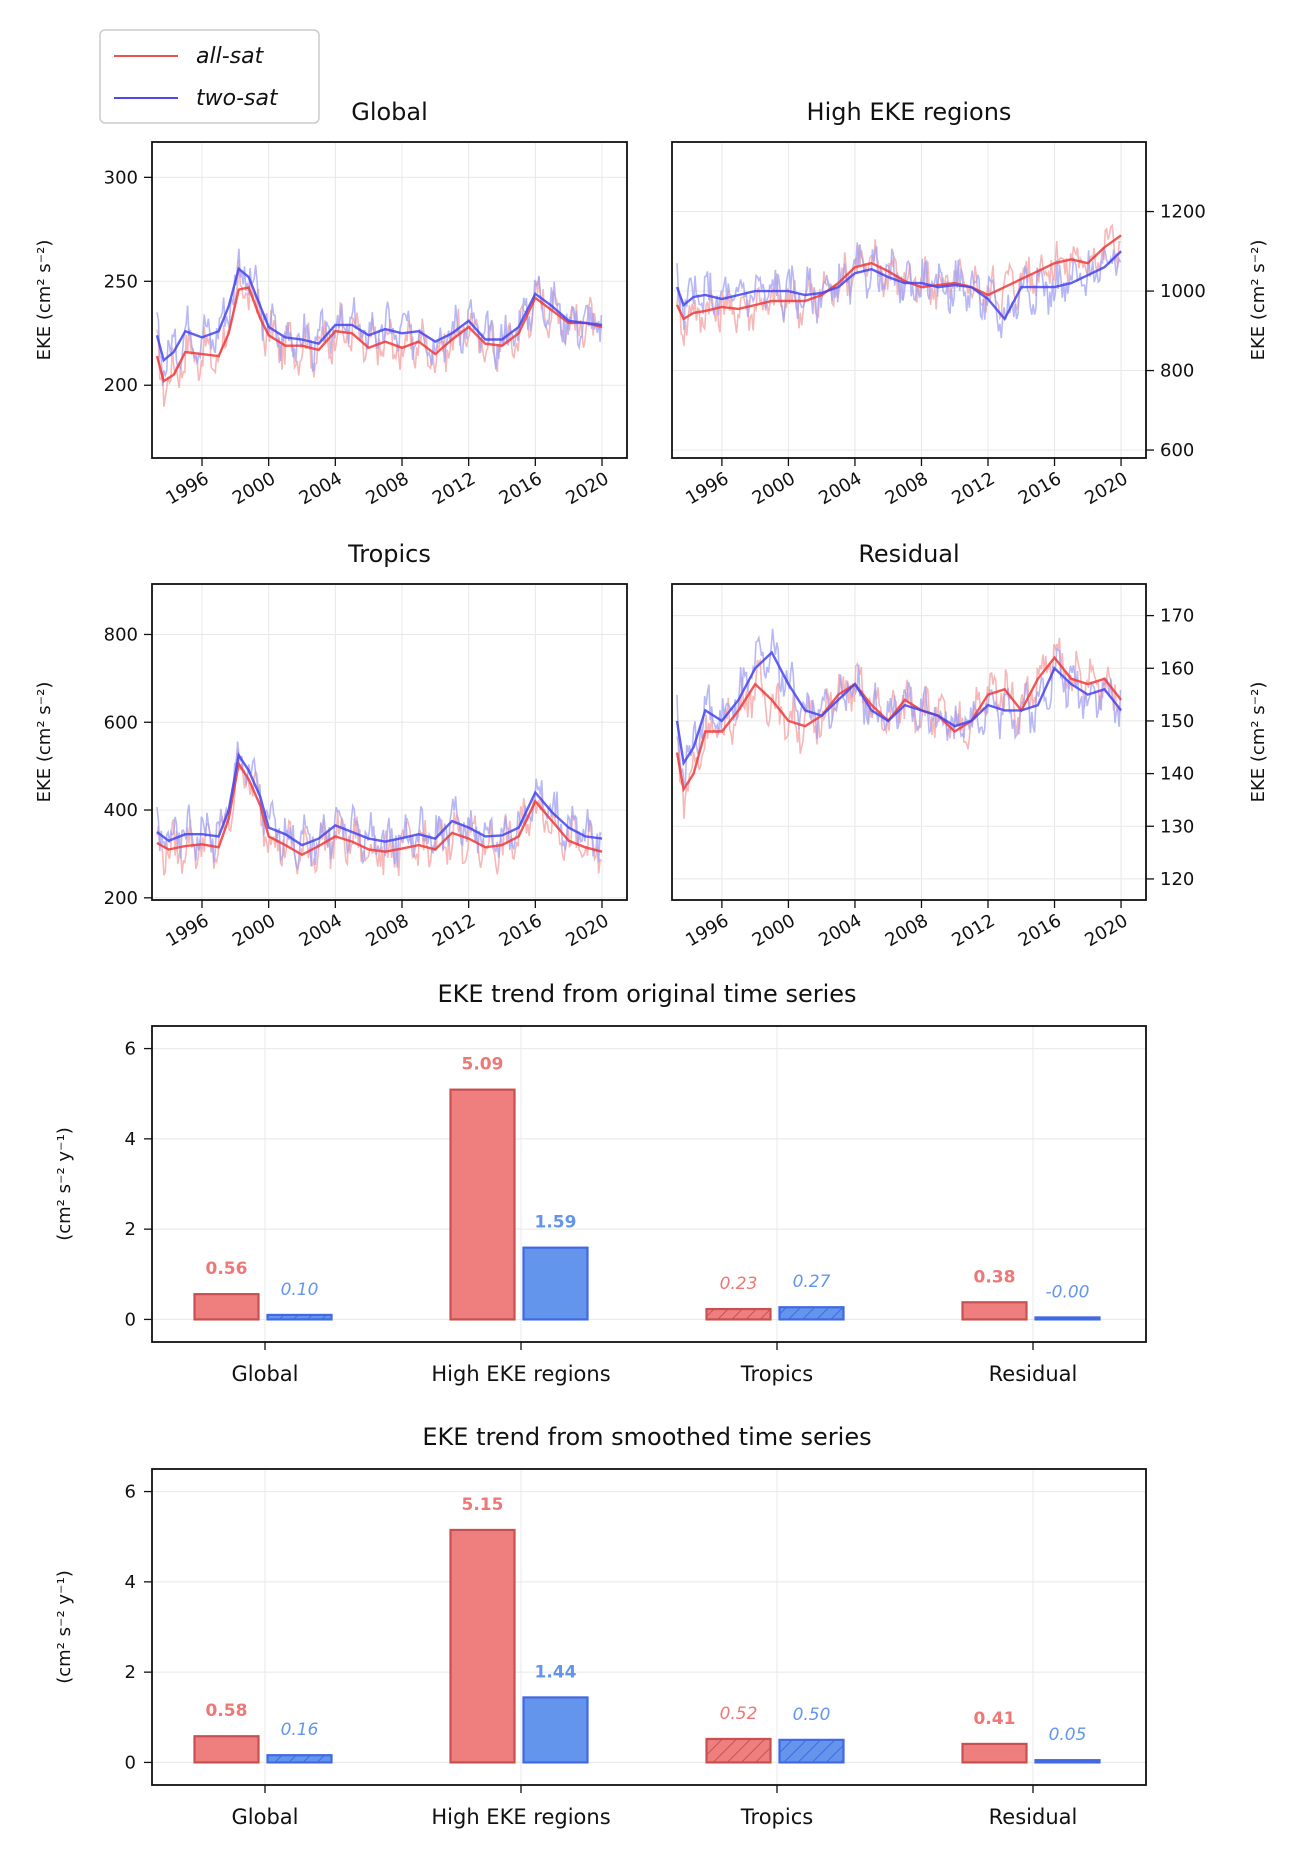 This screenshot has height=1854, width=1304. I want to click on panel-title: Residual, so click(908, 554).